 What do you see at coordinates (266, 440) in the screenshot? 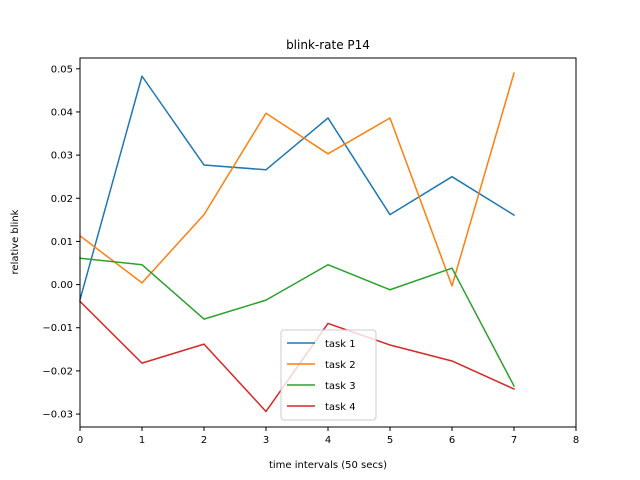
I see `x-tick-label: 3` at bounding box center [266, 440].